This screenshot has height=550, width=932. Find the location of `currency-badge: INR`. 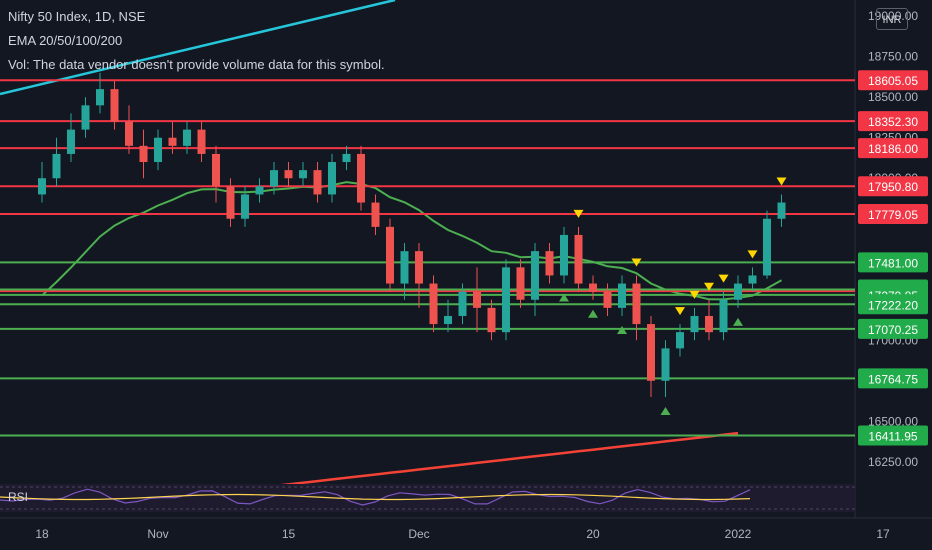

currency-badge: INR is located at coordinates (892, 19).